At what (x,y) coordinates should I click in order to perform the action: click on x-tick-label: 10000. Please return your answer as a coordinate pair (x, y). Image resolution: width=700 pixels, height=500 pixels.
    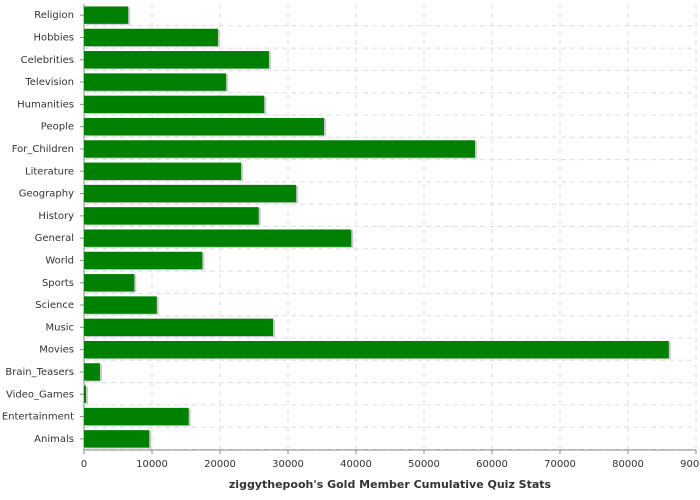
    Looking at the image, I should click on (152, 464).